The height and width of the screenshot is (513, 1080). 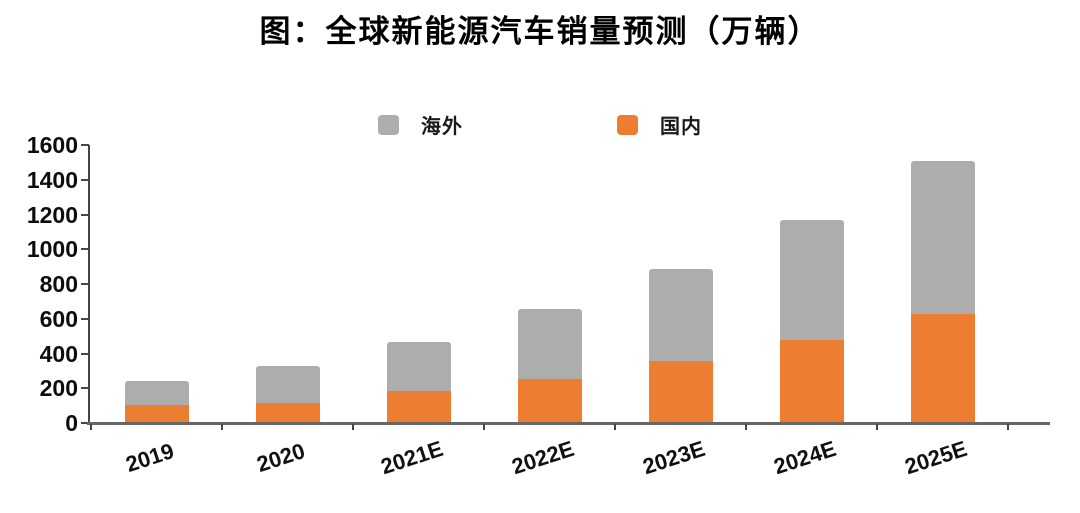 I want to click on x-tick-label: 2023E, so click(x=673, y=457).